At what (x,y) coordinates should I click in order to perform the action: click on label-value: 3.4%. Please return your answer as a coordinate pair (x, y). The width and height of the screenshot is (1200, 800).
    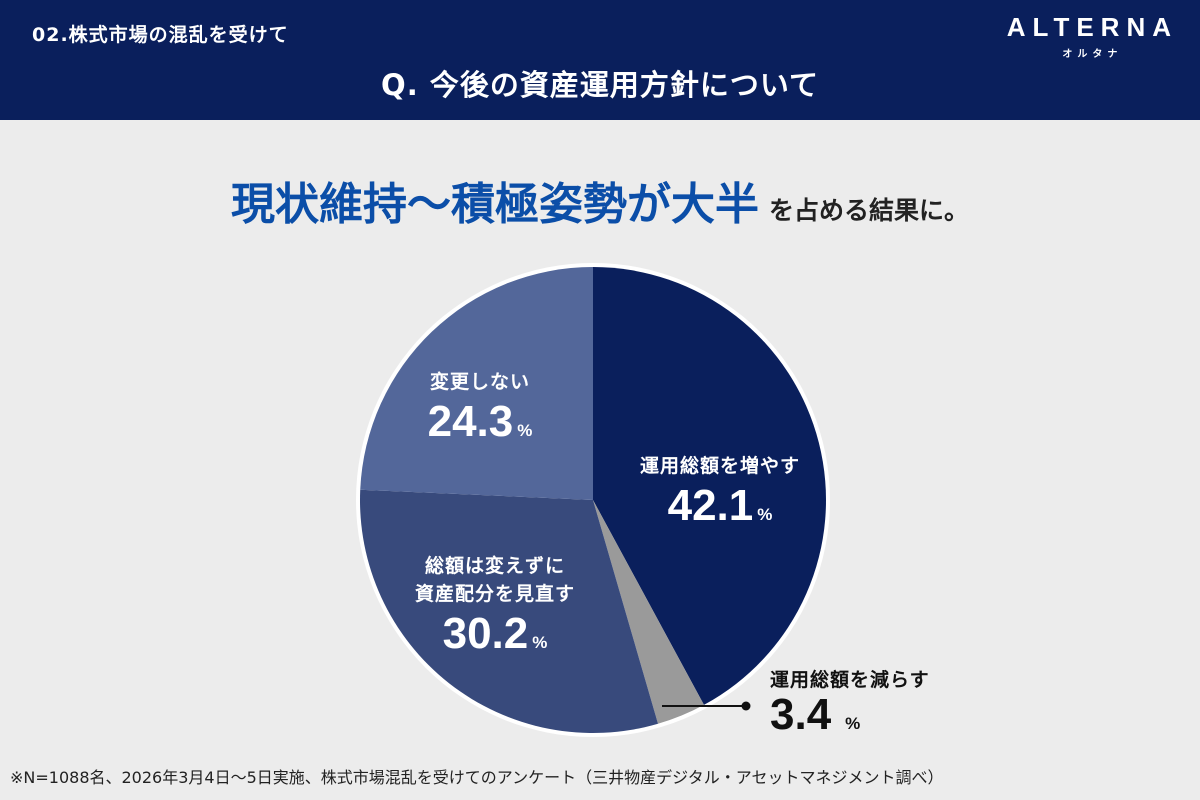
    Looking at the image, I should click on (815, 714).